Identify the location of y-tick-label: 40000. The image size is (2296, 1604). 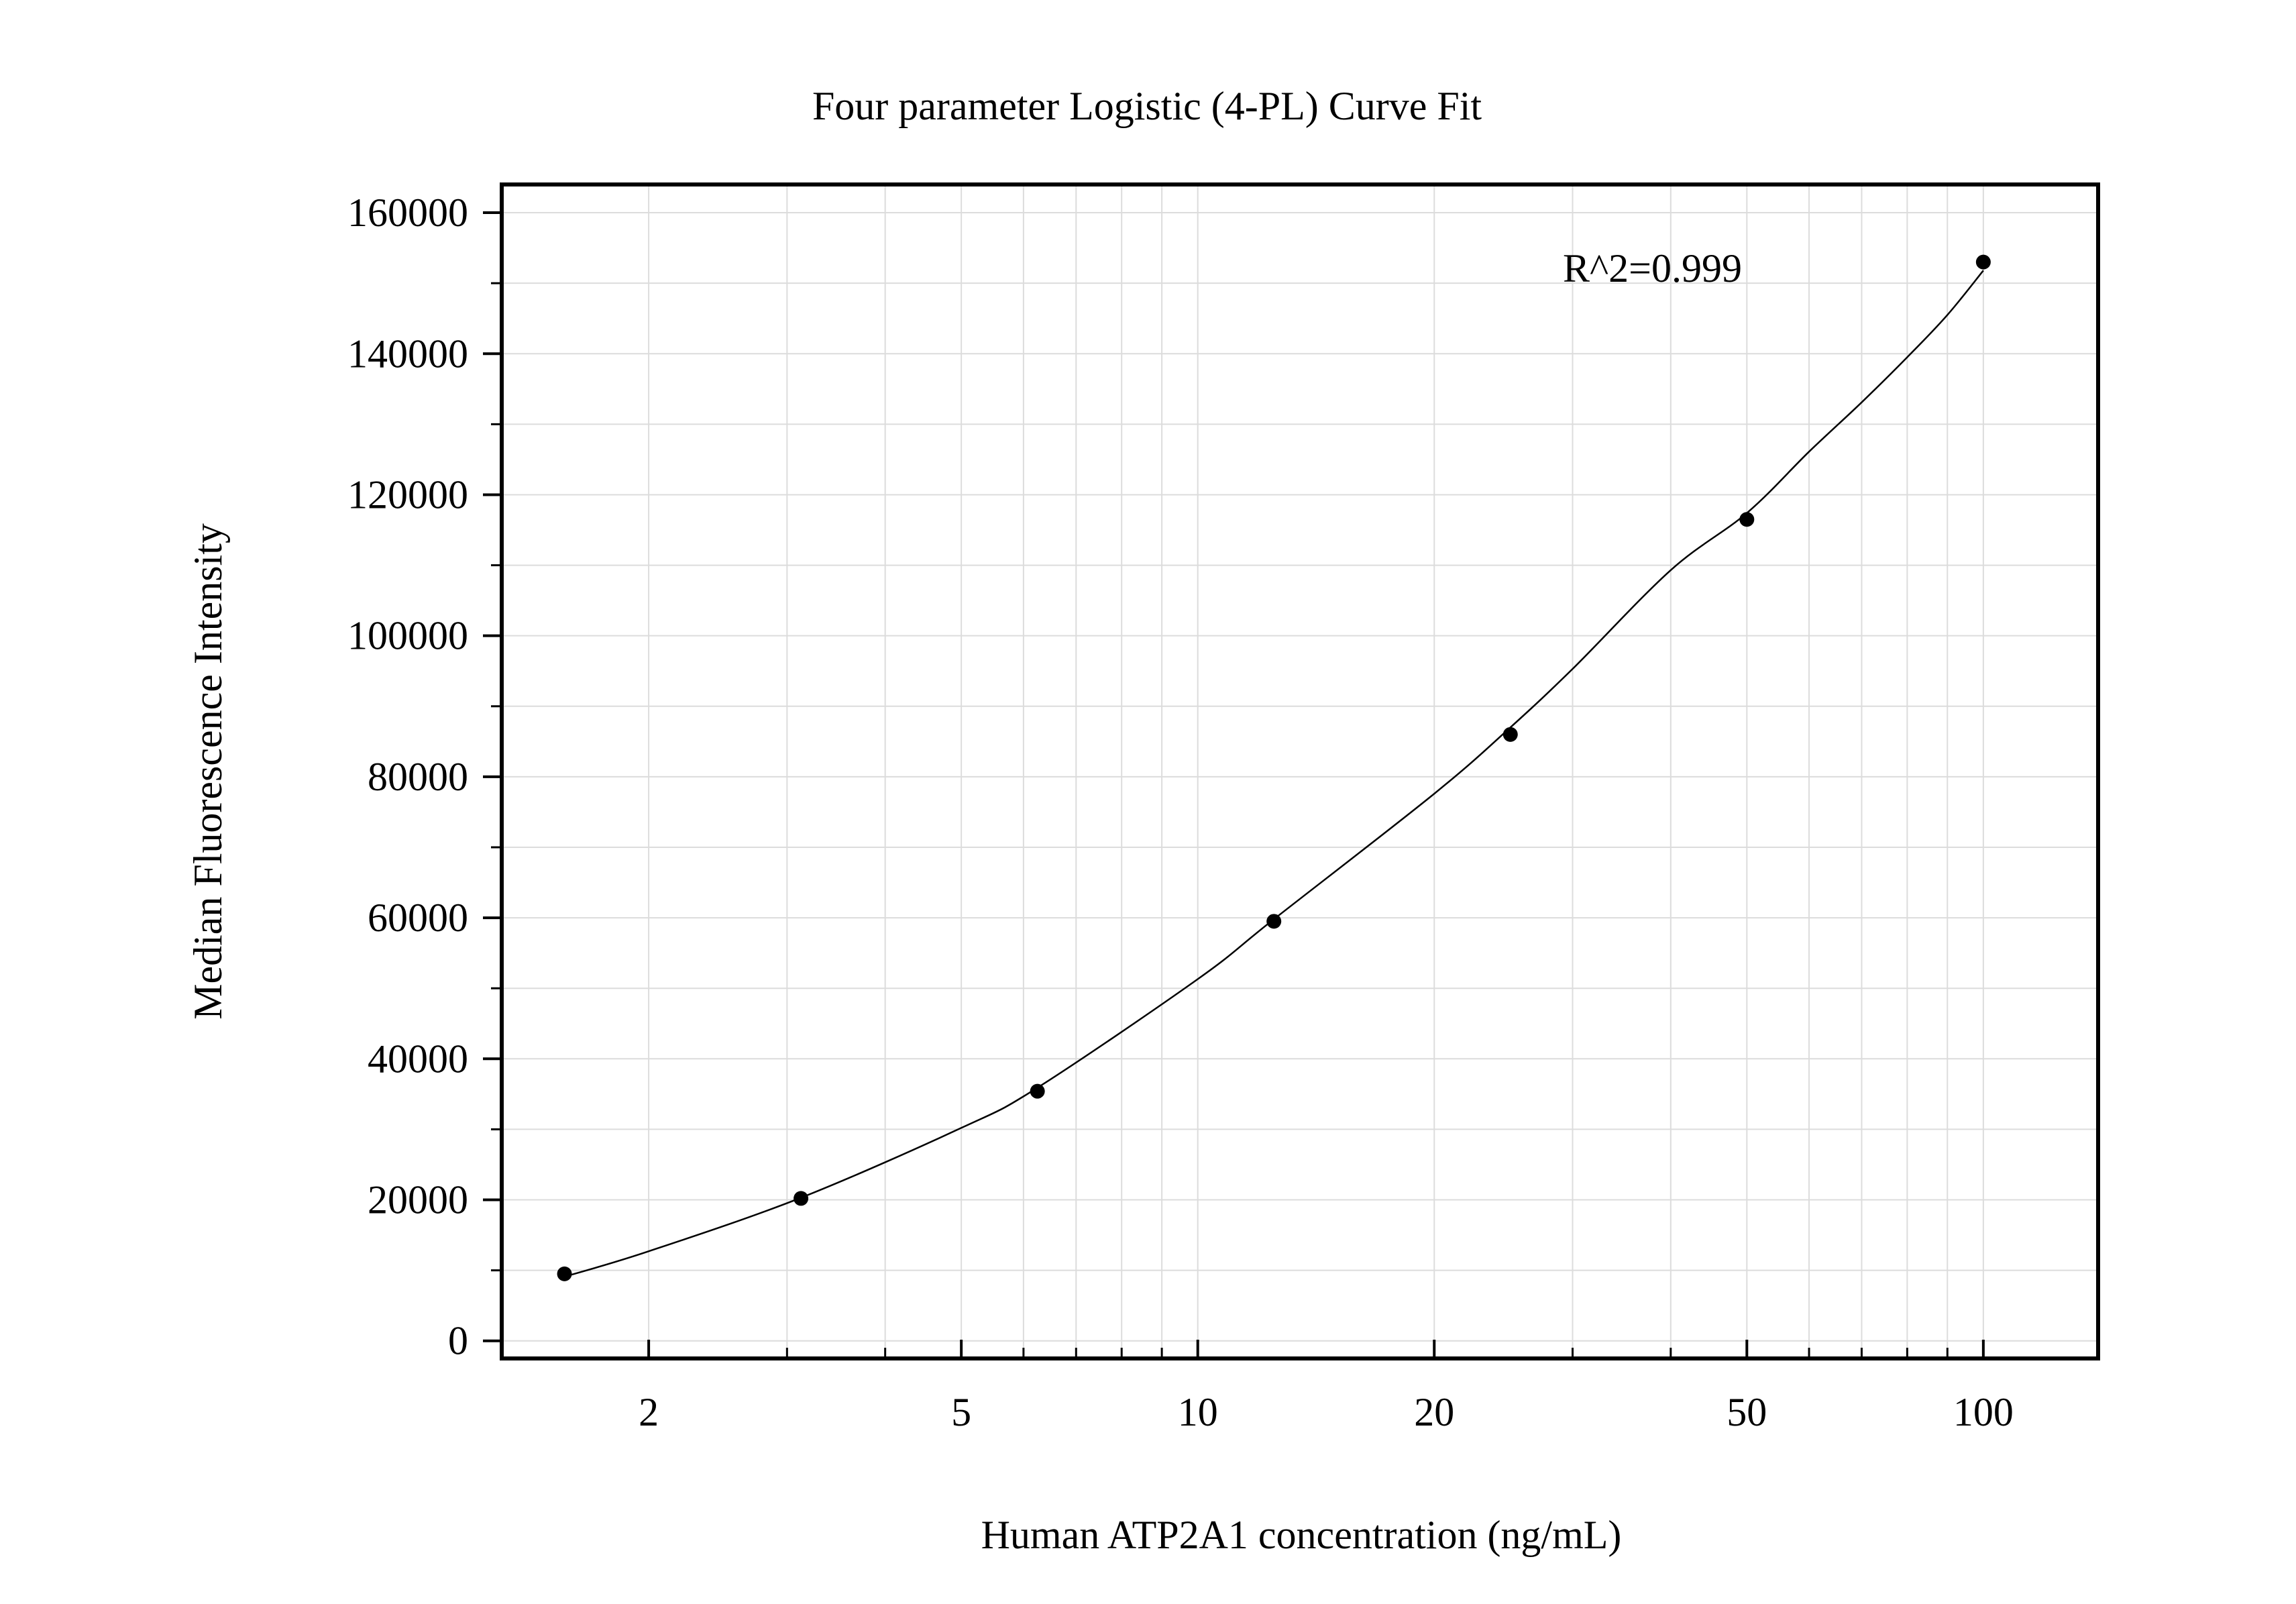
(418, 1058).